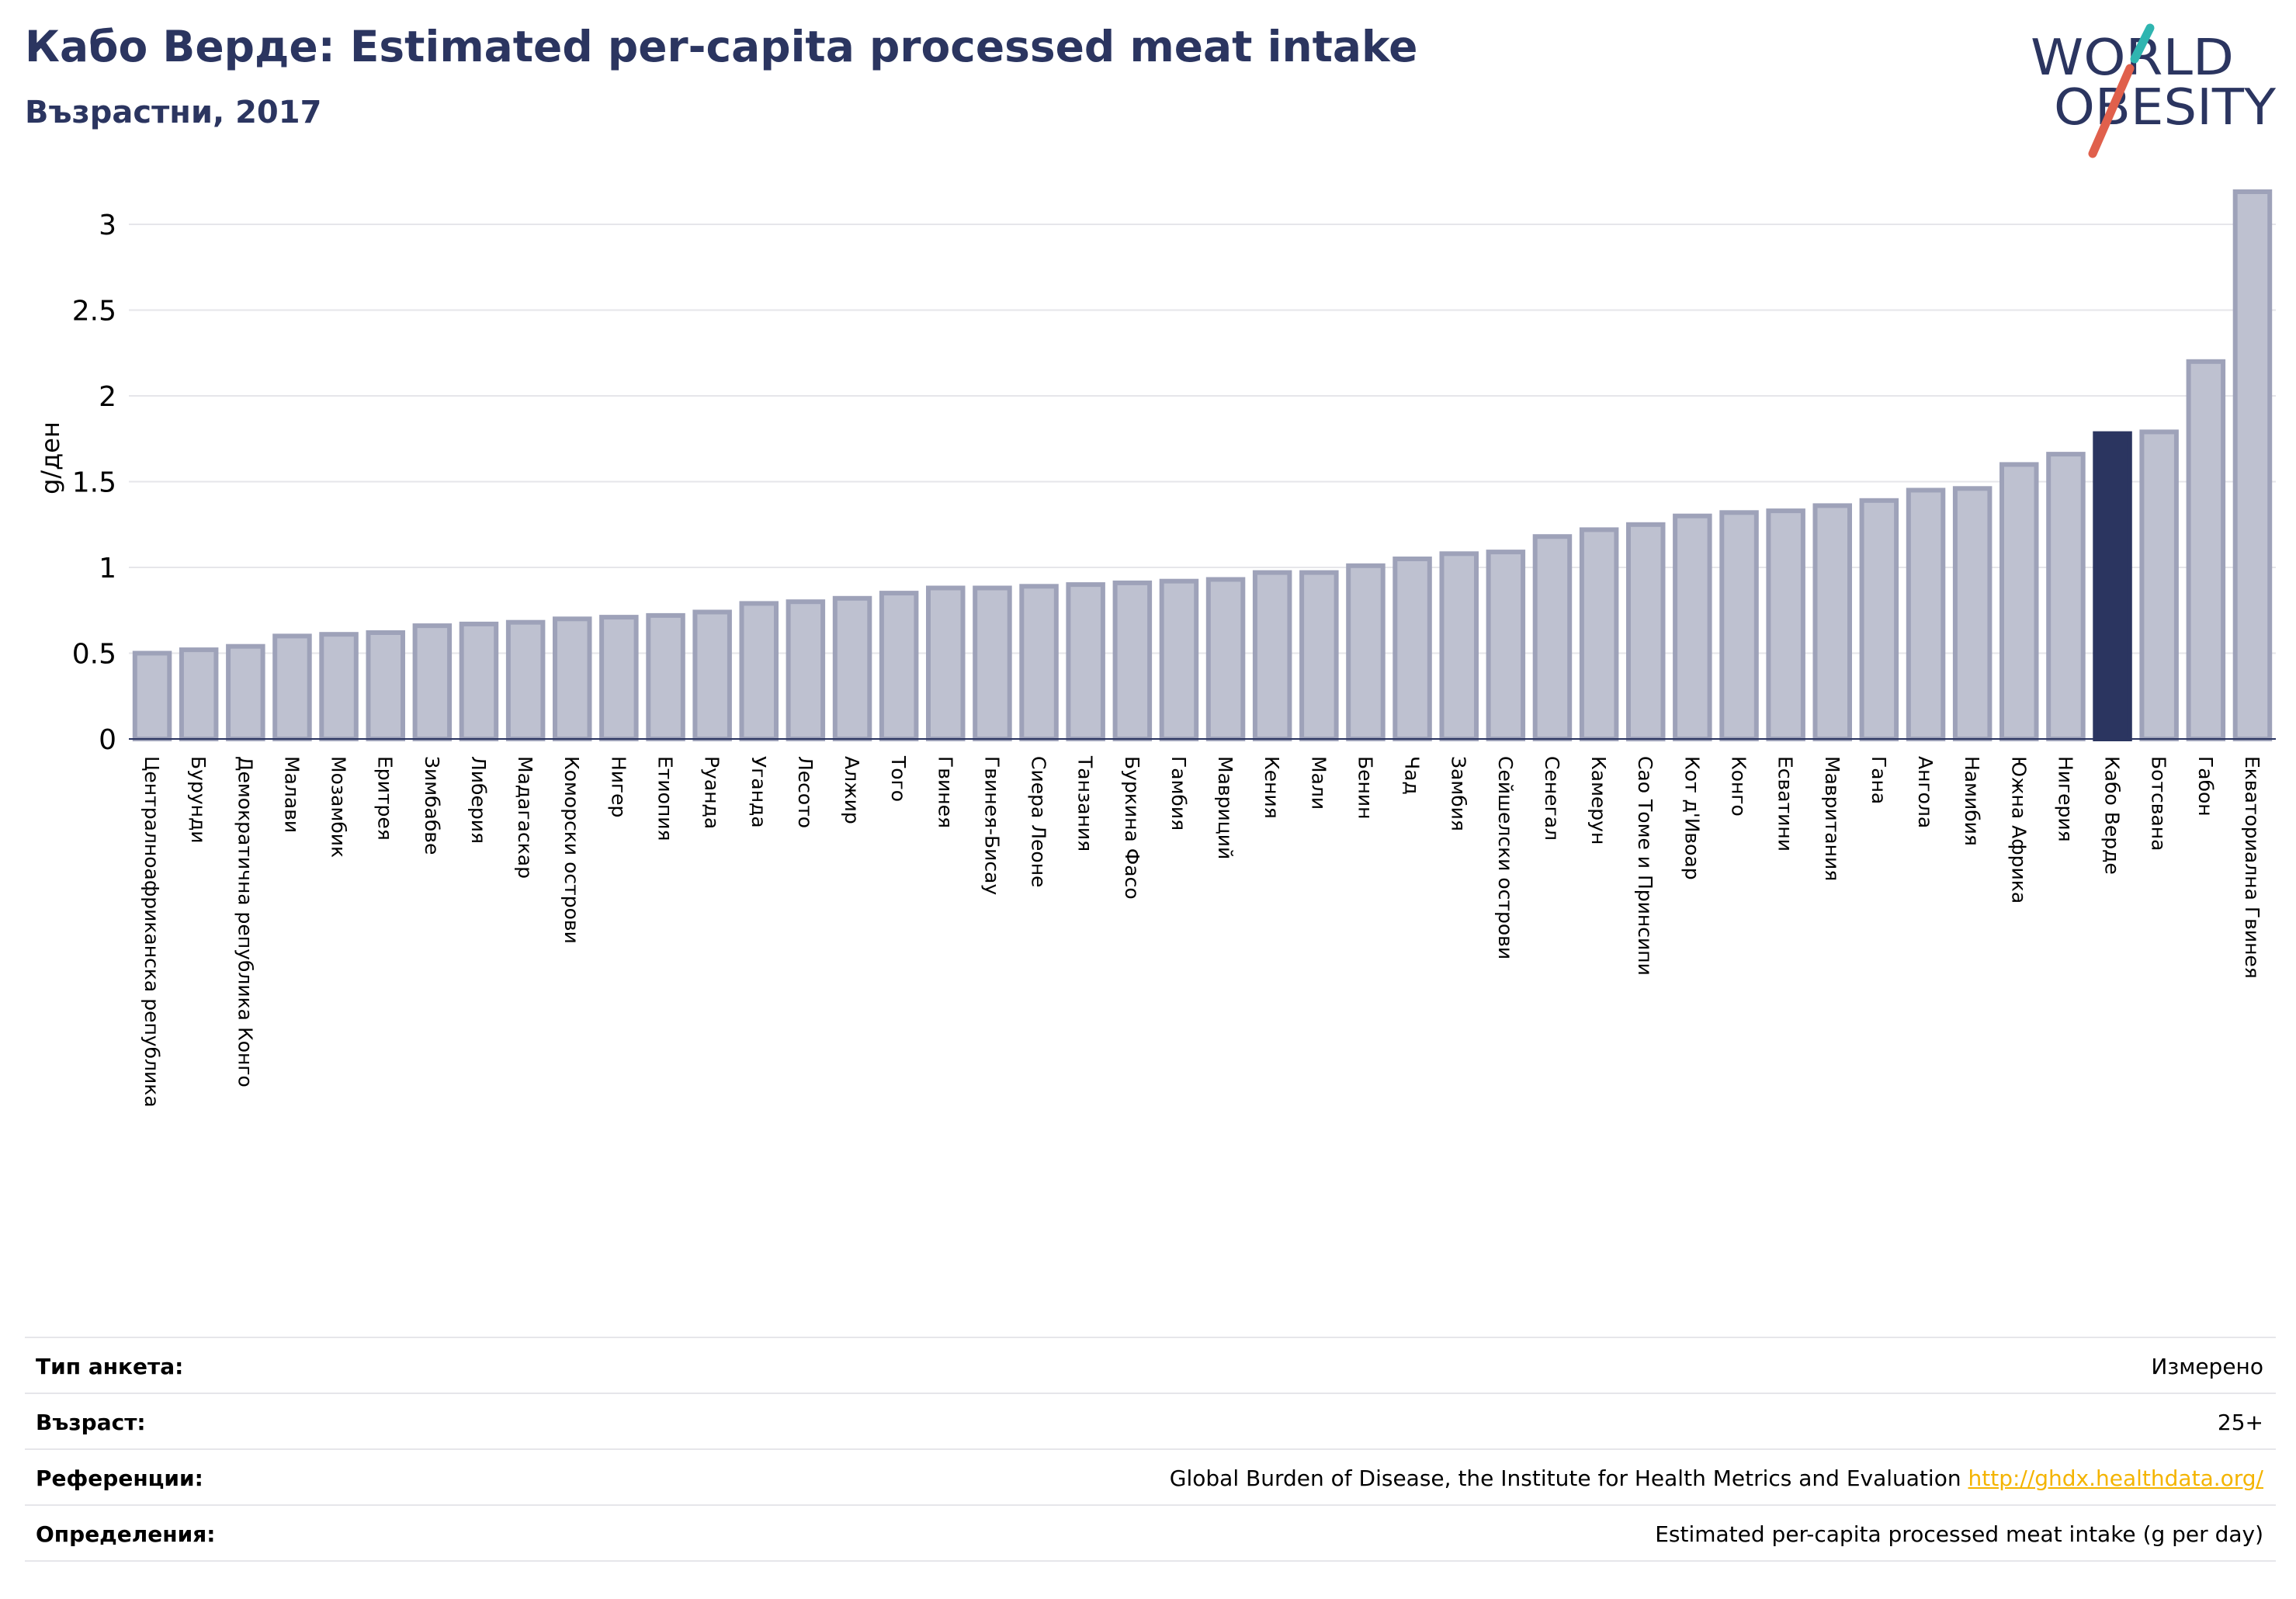 The width and height of the screenshot is (2296, 1599). Describe the element at coordinates (1178, 793) in the screenshot. I see `x-tick-label: Гамбия` at that location.